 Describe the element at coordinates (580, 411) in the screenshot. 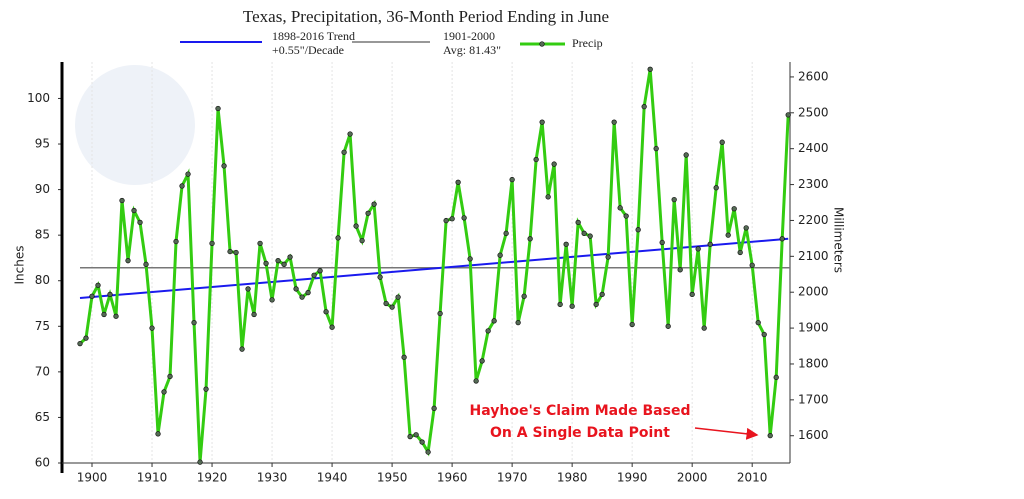

I see `annotation: Hayhoe's Claim Made Based` at that location.